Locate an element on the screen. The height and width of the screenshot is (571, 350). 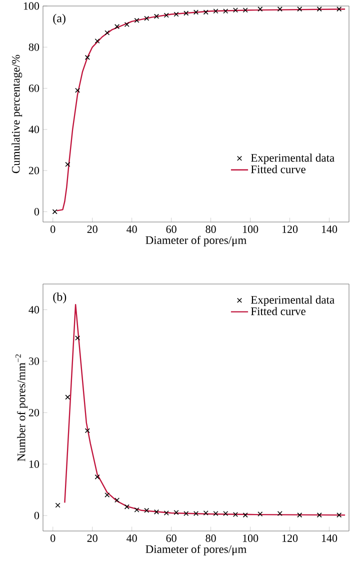
y-tick-label: 30 is located at coordinates (34, 361).